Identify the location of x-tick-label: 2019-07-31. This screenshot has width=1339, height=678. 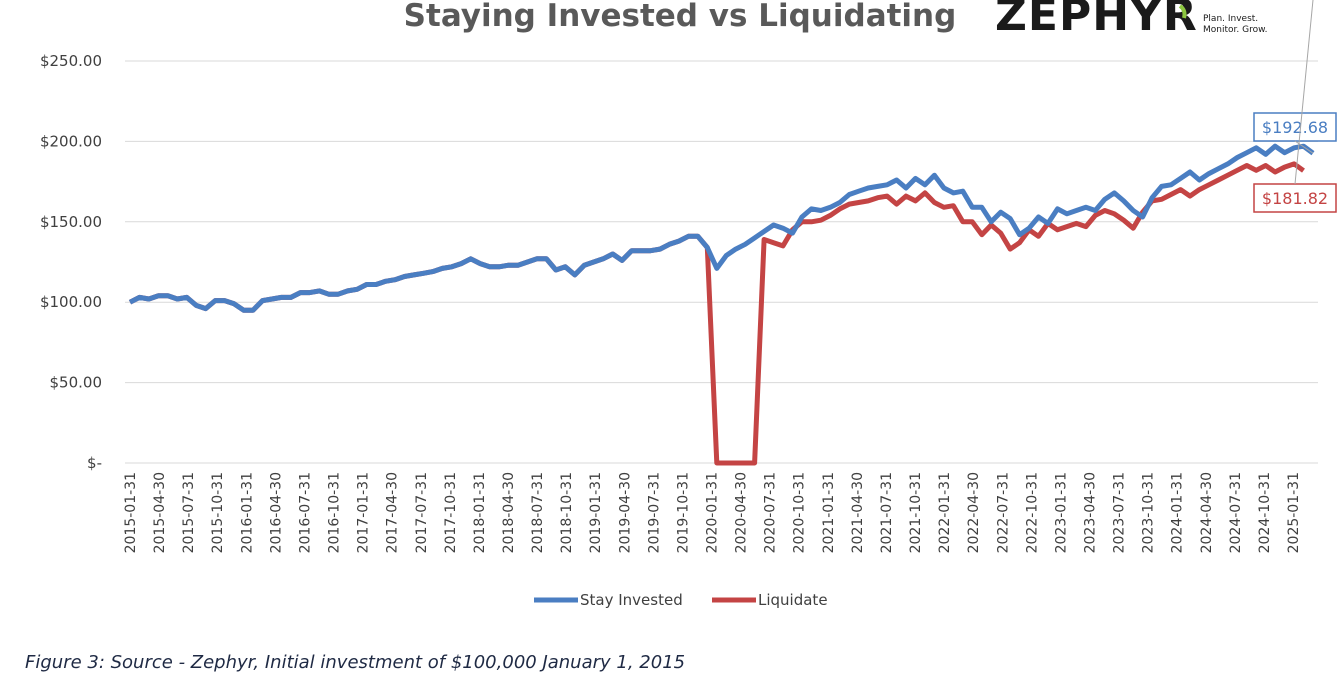
(654, 512).